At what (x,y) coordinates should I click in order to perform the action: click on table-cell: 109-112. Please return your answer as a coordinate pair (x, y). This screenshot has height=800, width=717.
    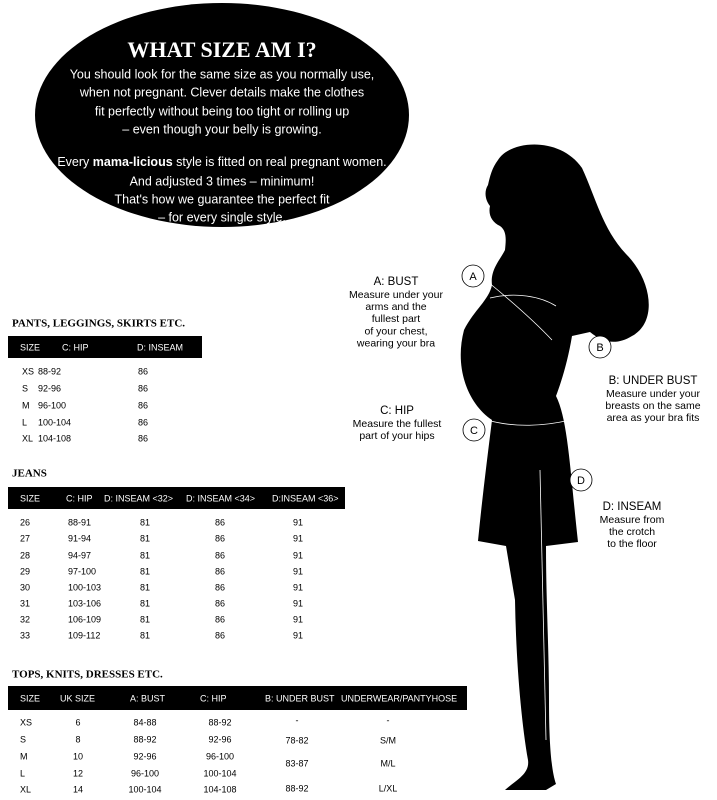
    Looking at the image, I should click on (84, 635).